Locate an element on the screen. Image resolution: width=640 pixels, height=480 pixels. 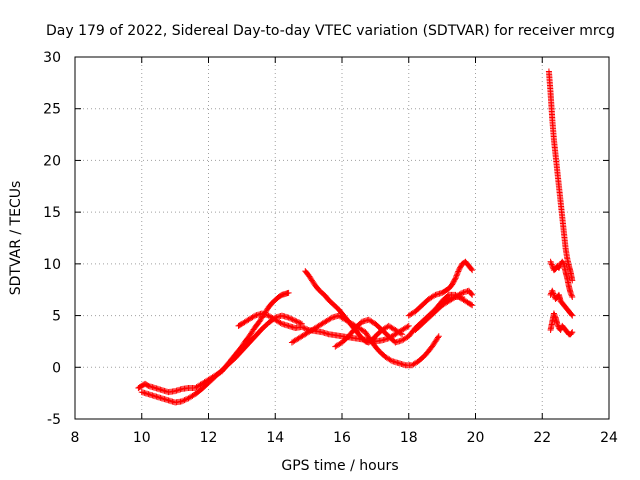
series-track-b is located at coordinates (221, 359).